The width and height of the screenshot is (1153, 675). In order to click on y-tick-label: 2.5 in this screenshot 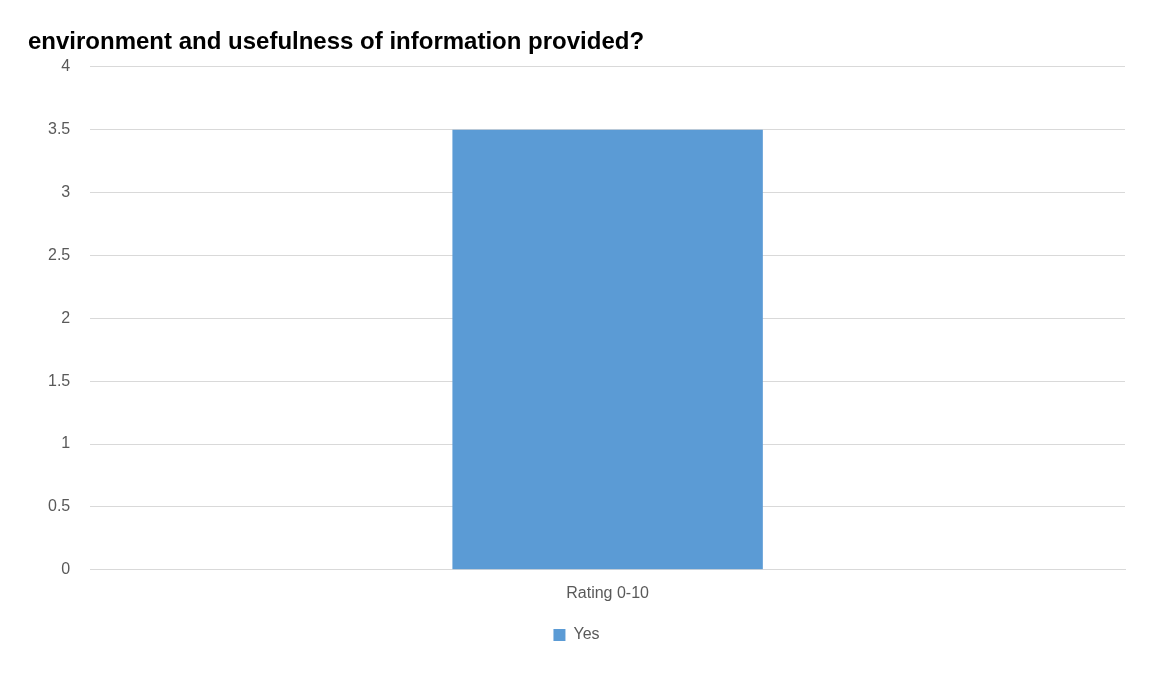, I will do `click(59, 254)`.